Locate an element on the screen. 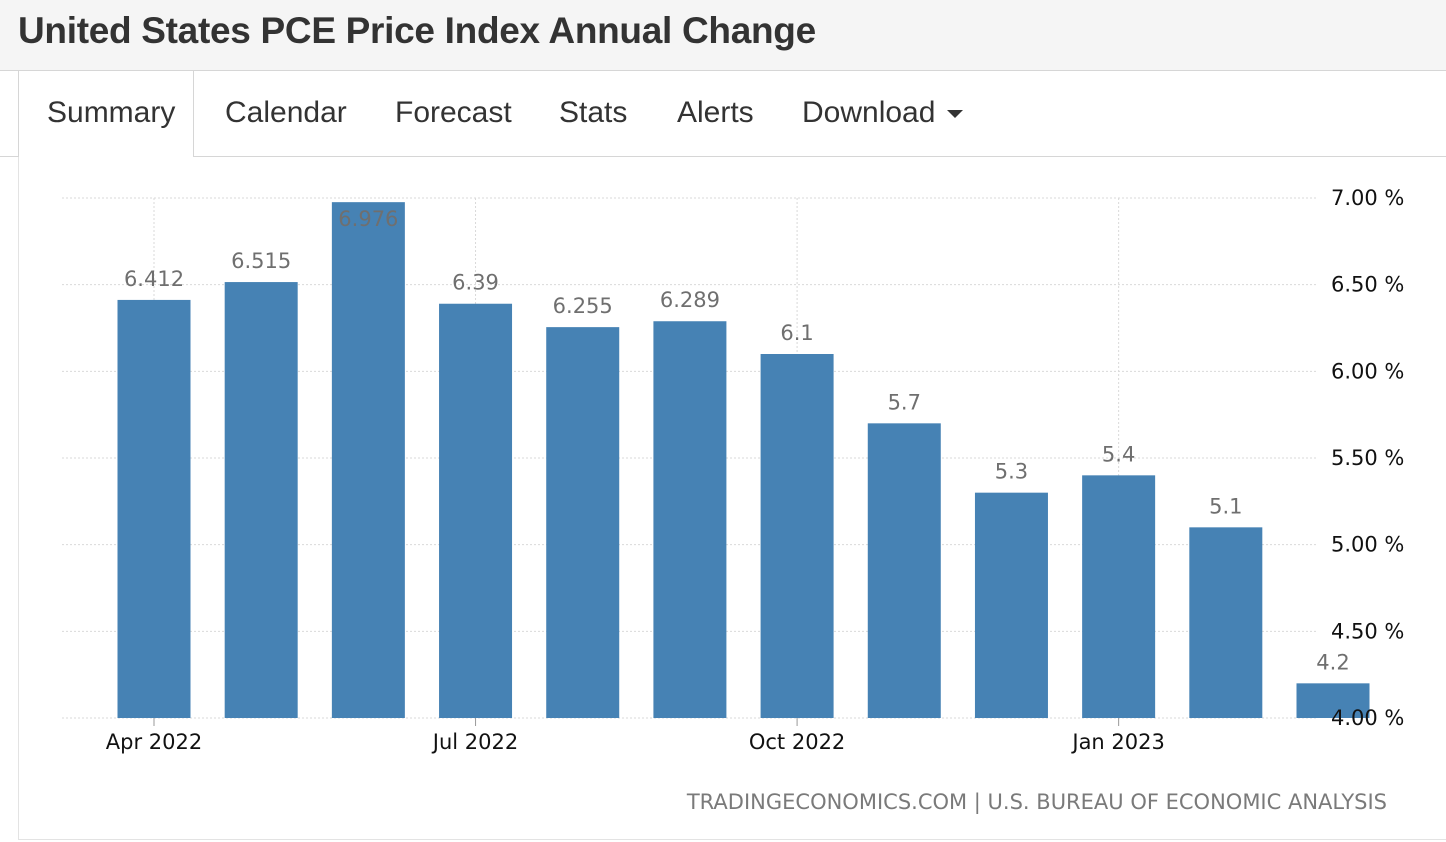 Image resolution: width=1446 pixels, height=842 pixels. bar-value-label: 6.1 is located at coordinates (796, 333).